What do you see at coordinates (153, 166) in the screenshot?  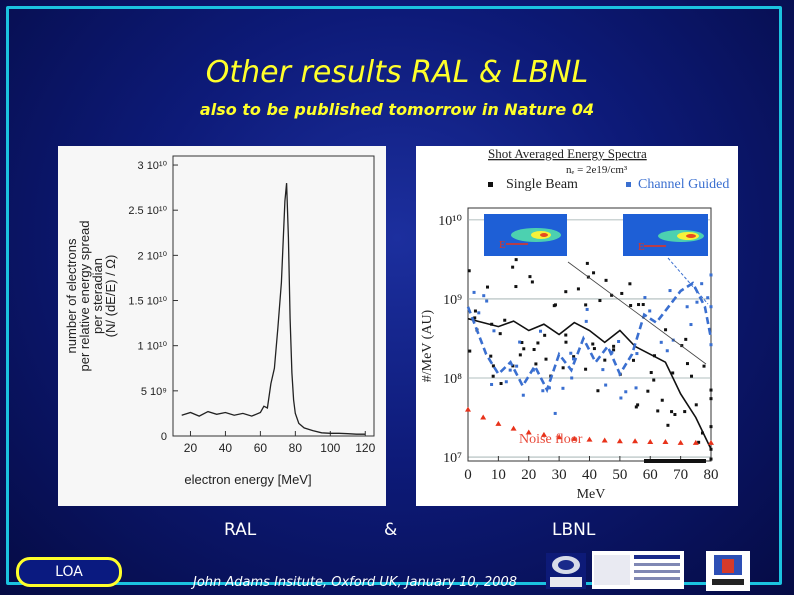 I see `ral-y-tick-label: 3 10¹⁰` at bounding box center [153, 166].